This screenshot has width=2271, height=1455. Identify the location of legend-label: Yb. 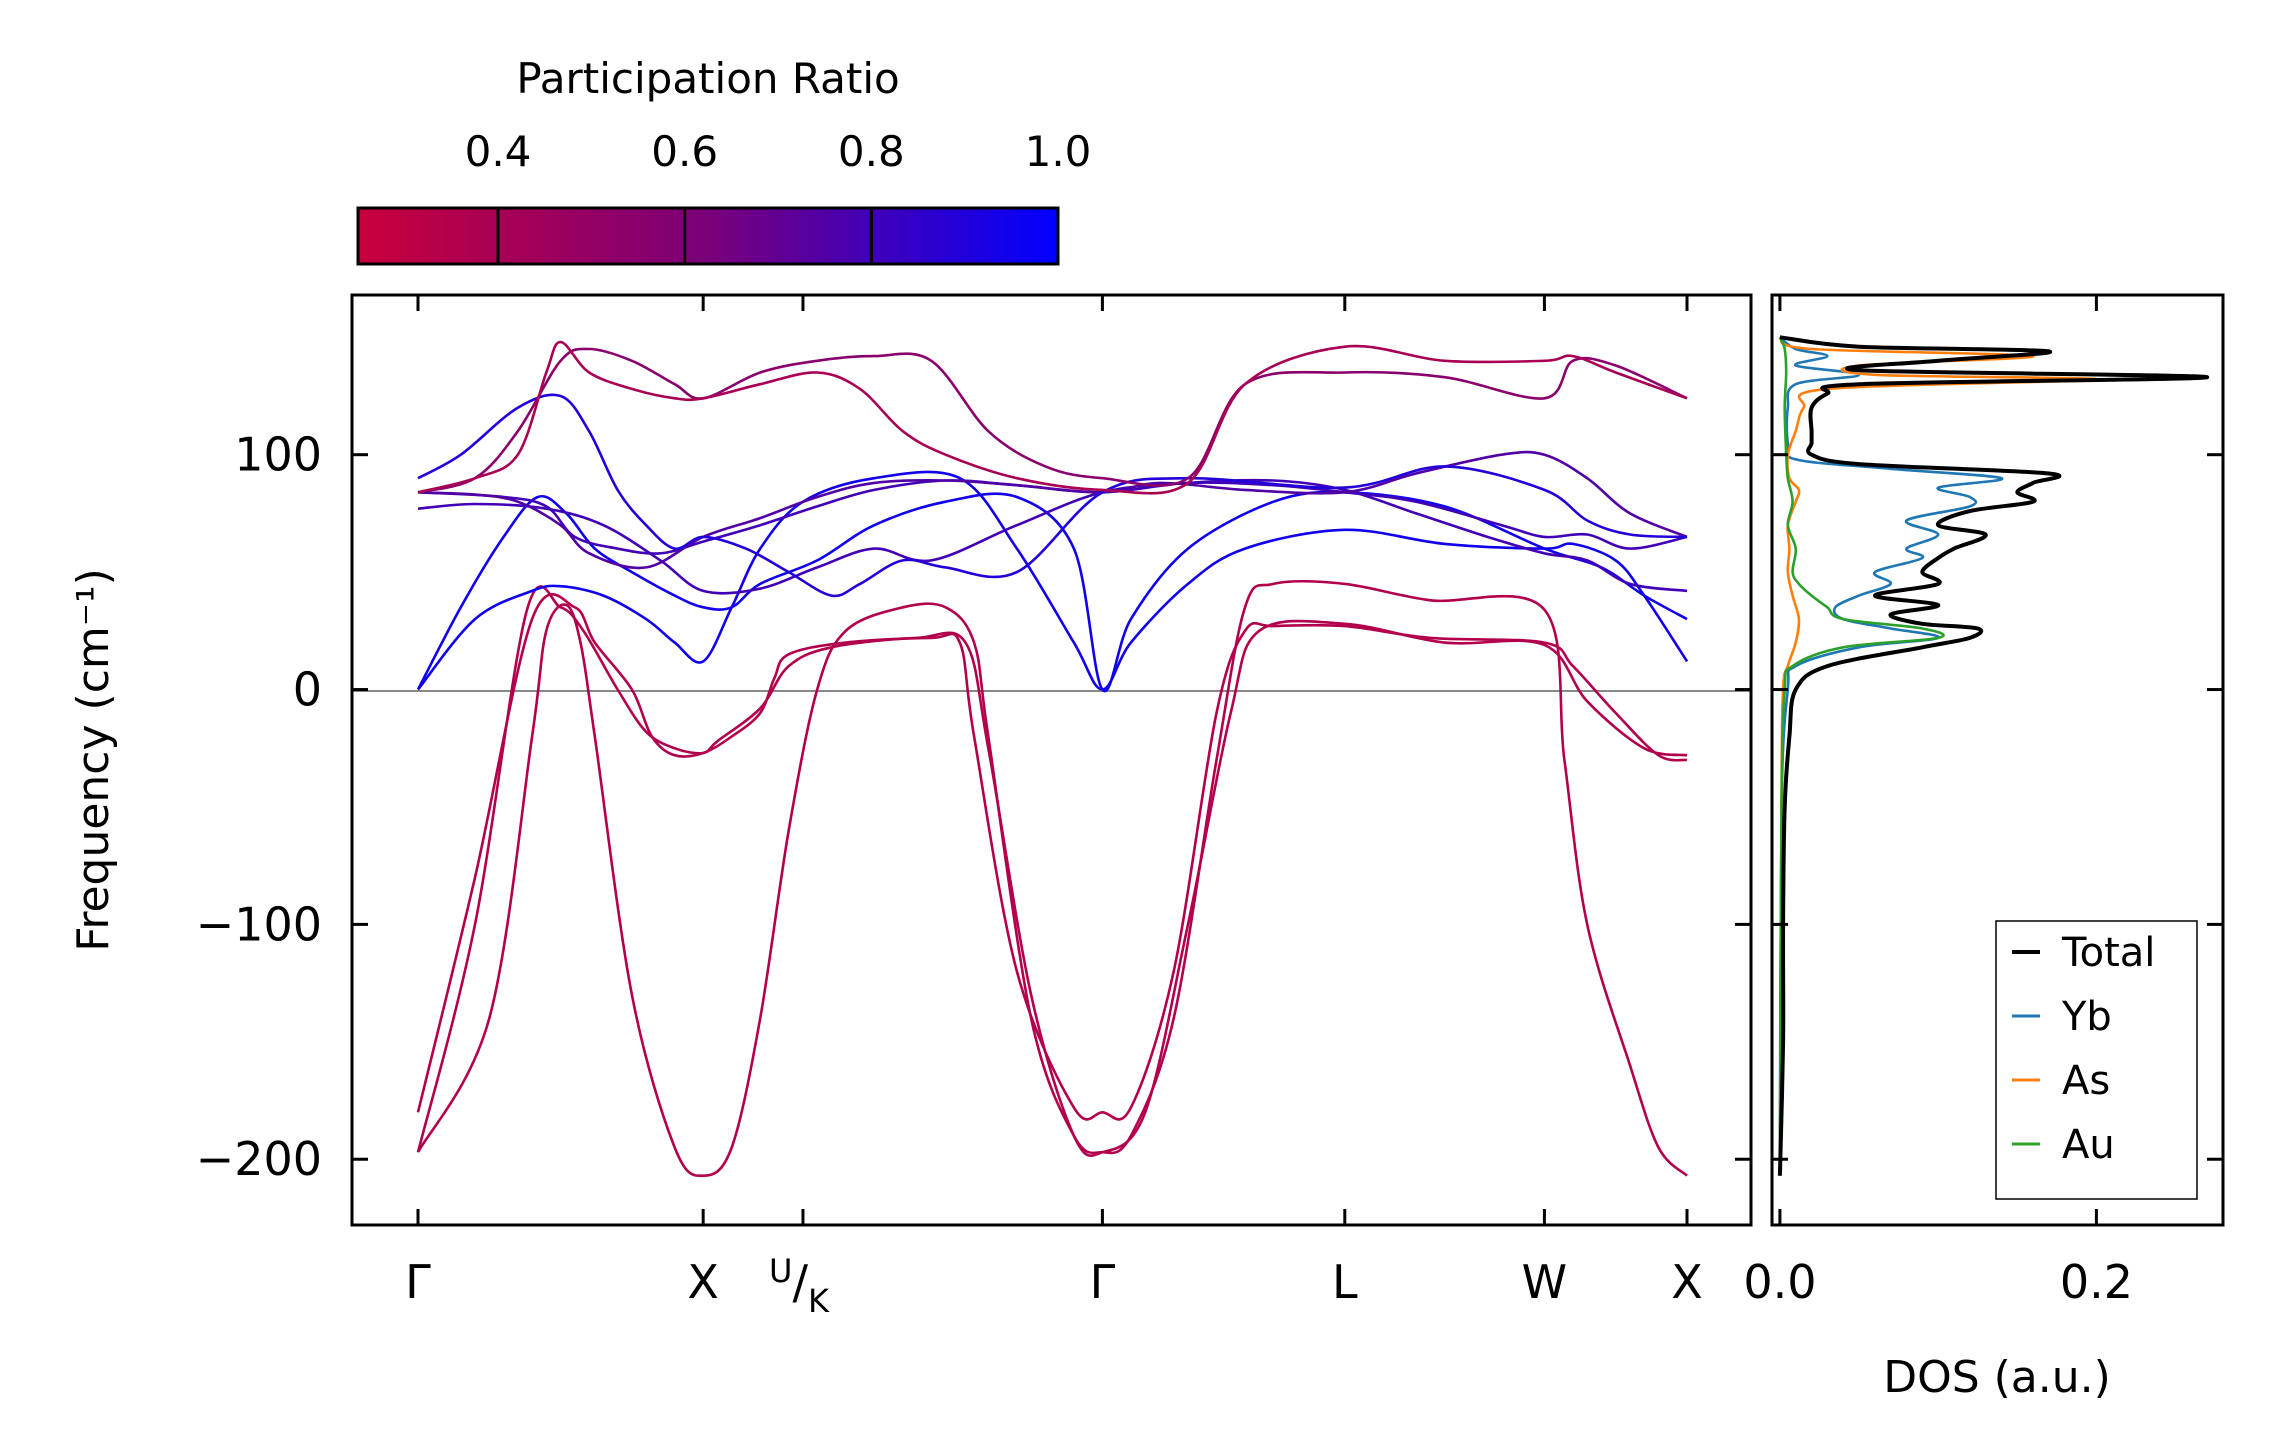
(2086, 1017).